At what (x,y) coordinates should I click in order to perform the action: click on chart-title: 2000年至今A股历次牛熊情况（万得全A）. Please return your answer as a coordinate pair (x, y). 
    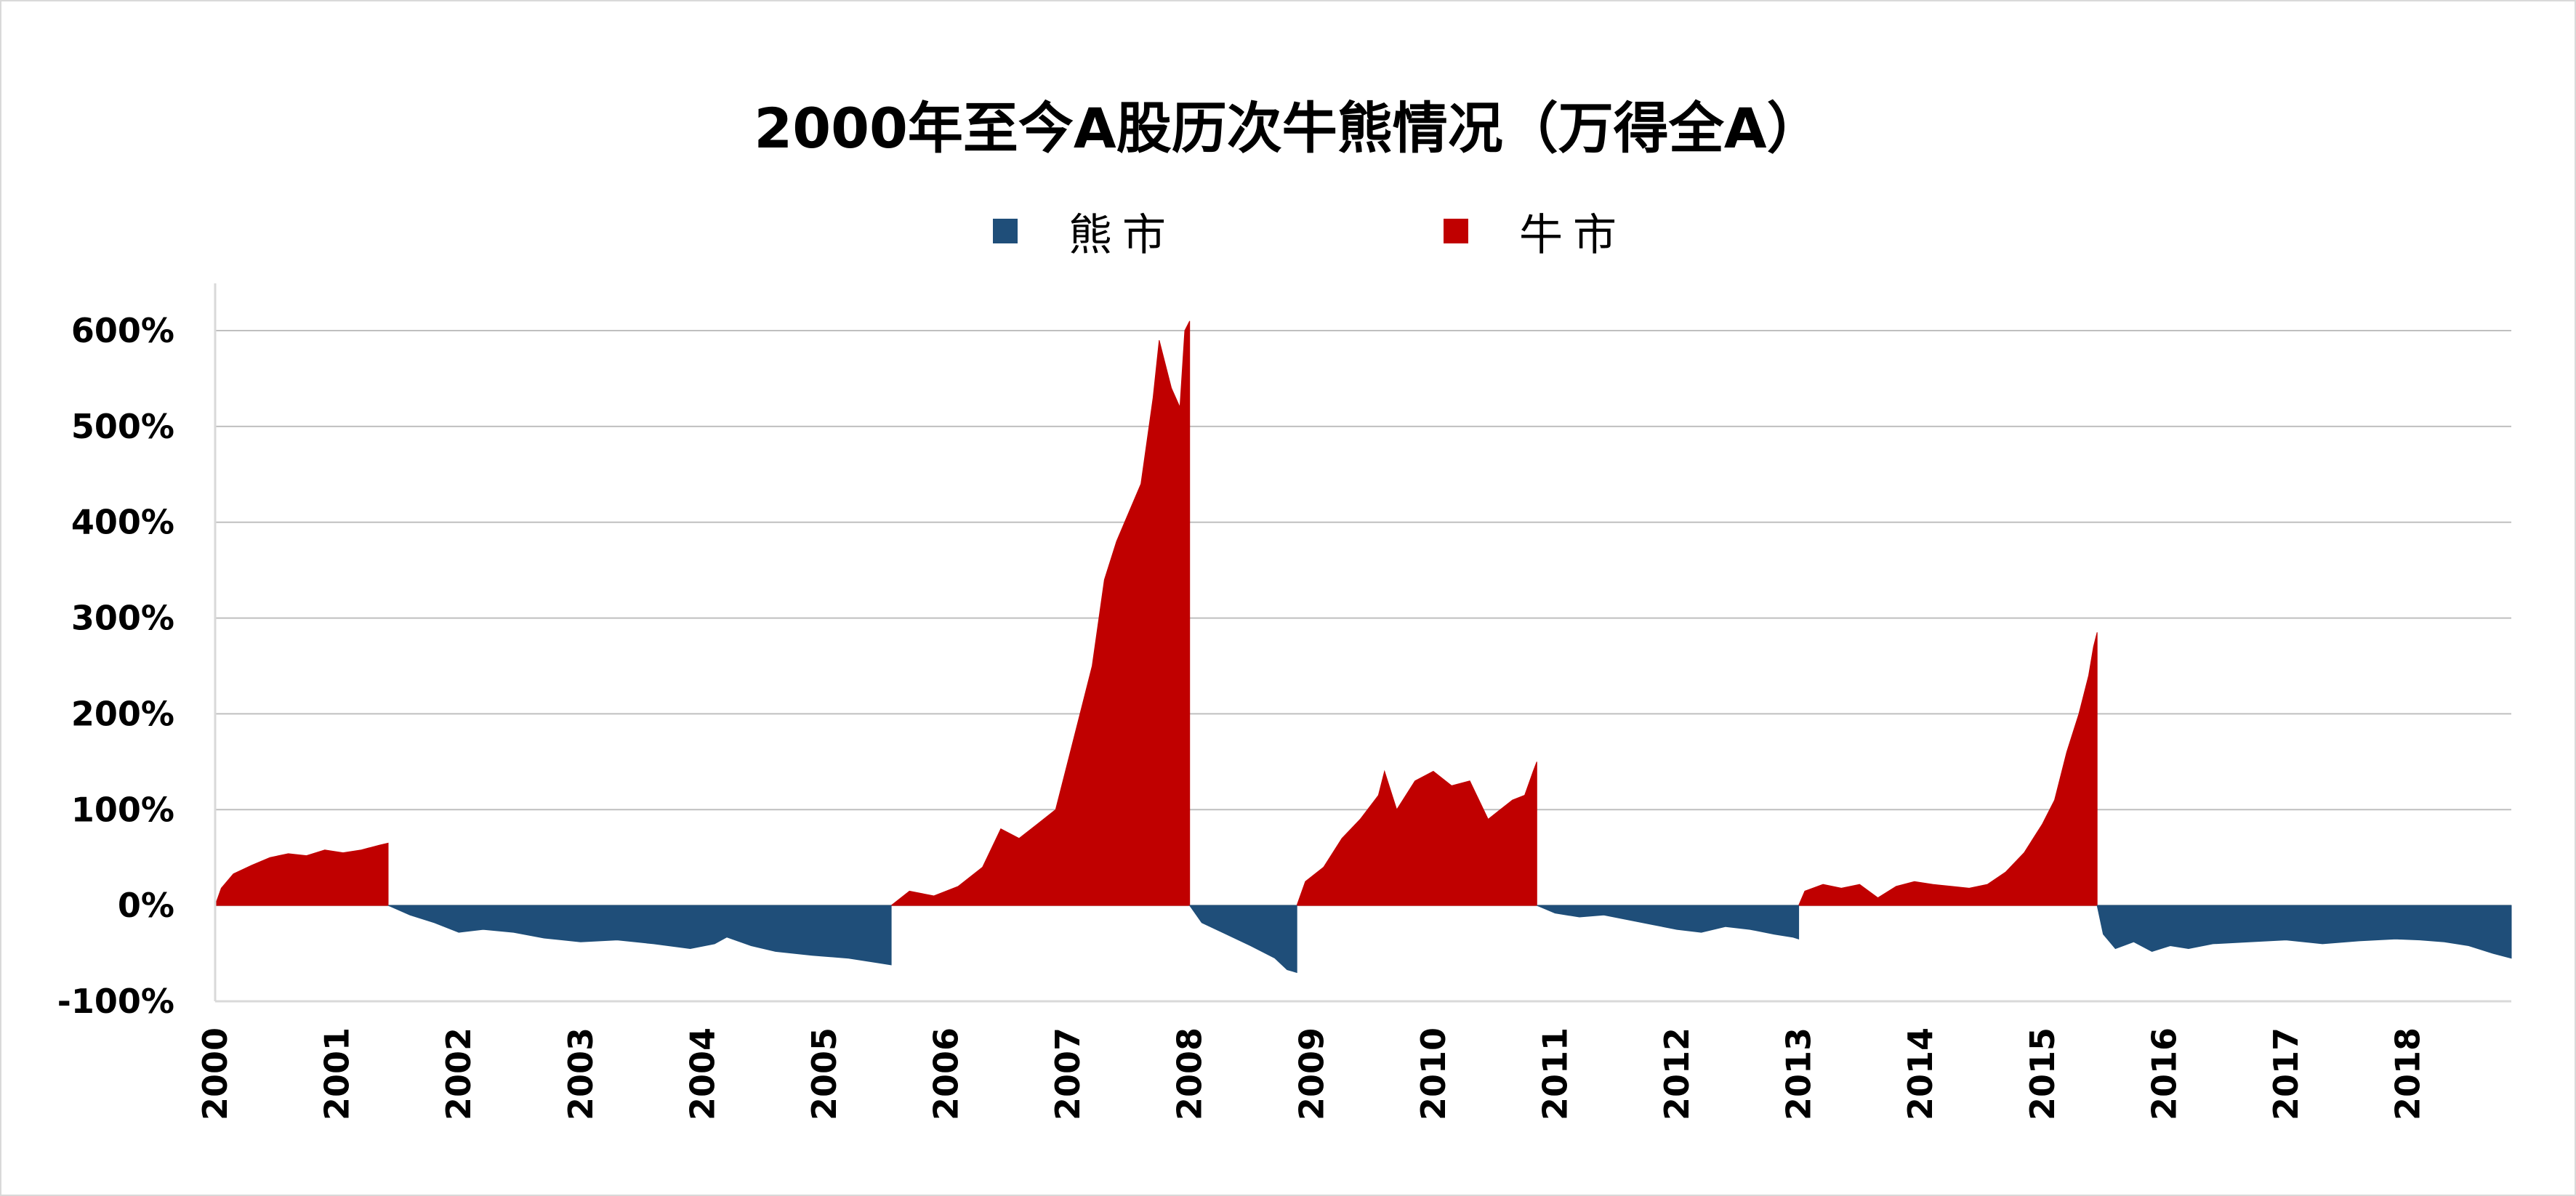
    Looking at the image, I should click on (1288, 128).